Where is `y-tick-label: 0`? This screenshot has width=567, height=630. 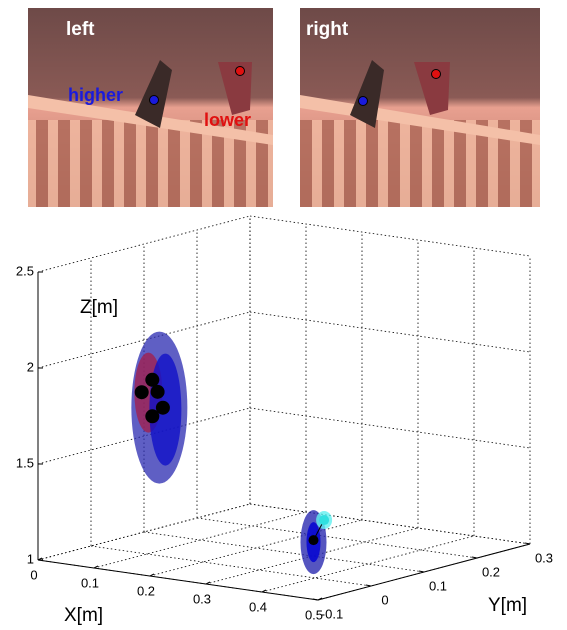 y-tick-label: 0 is located at coordinates (384, 599).